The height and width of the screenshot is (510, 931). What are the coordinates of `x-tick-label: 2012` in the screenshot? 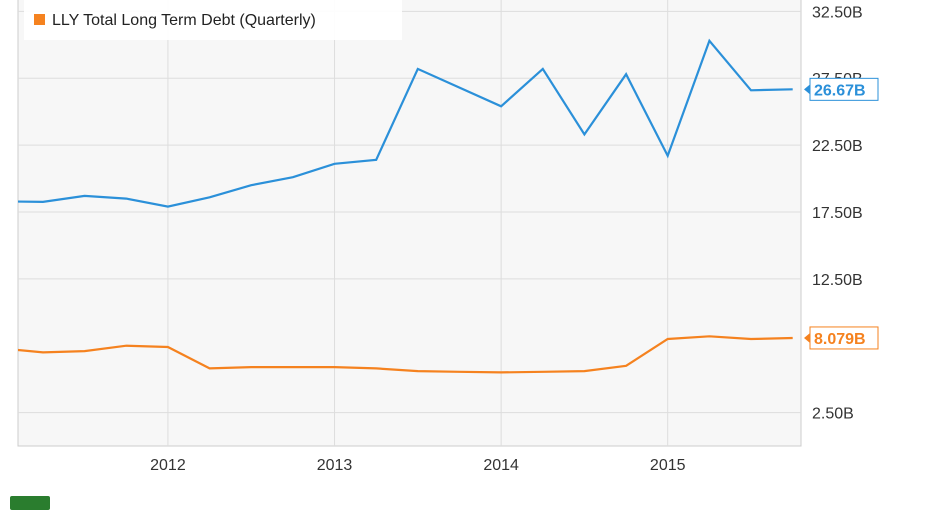 It's located at (168, 465).